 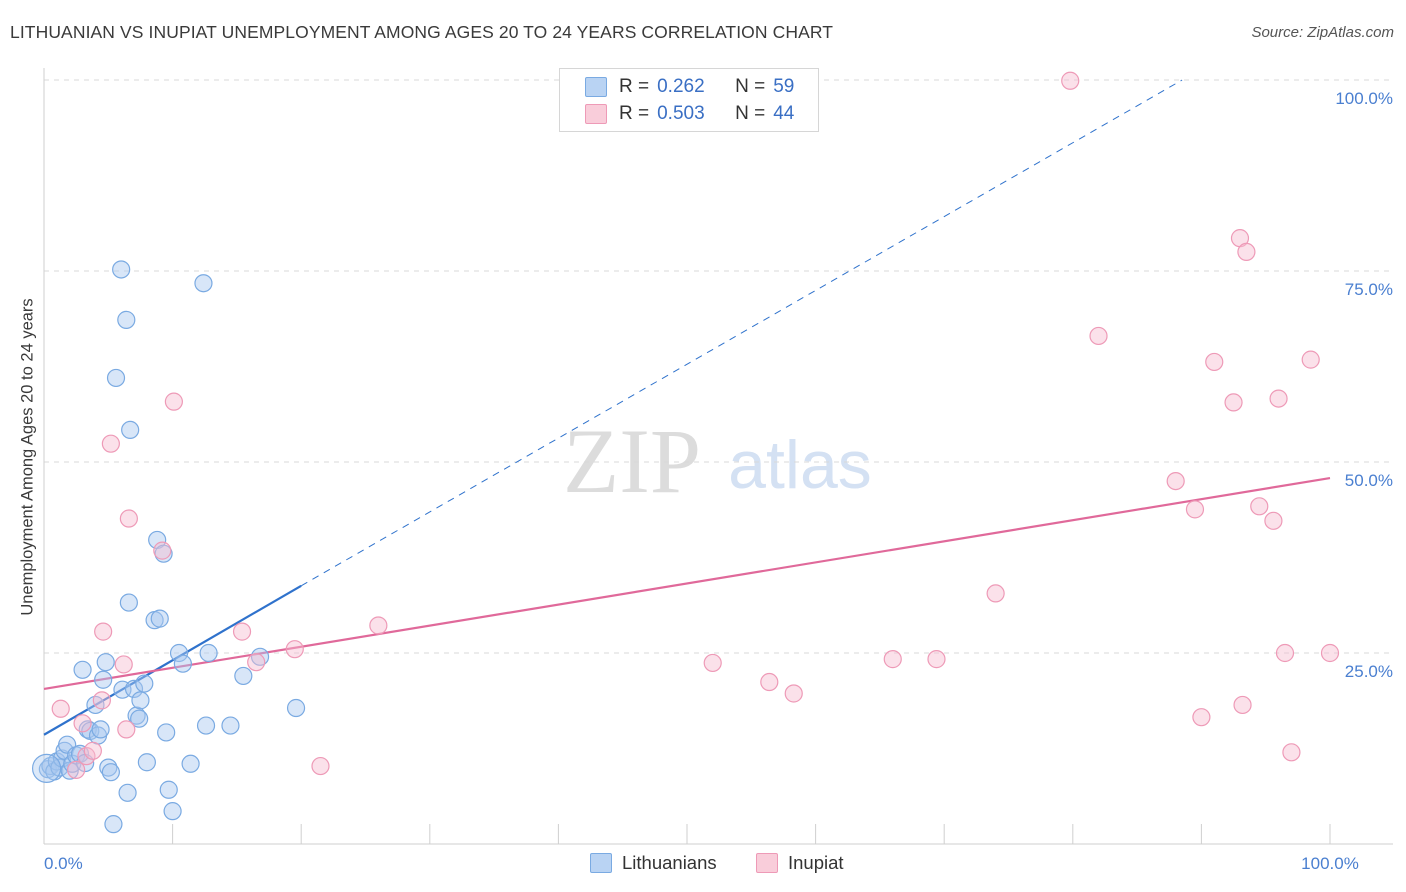 I want to click on x-tick-label-0: 0.0%, so click(x=63, y=863).